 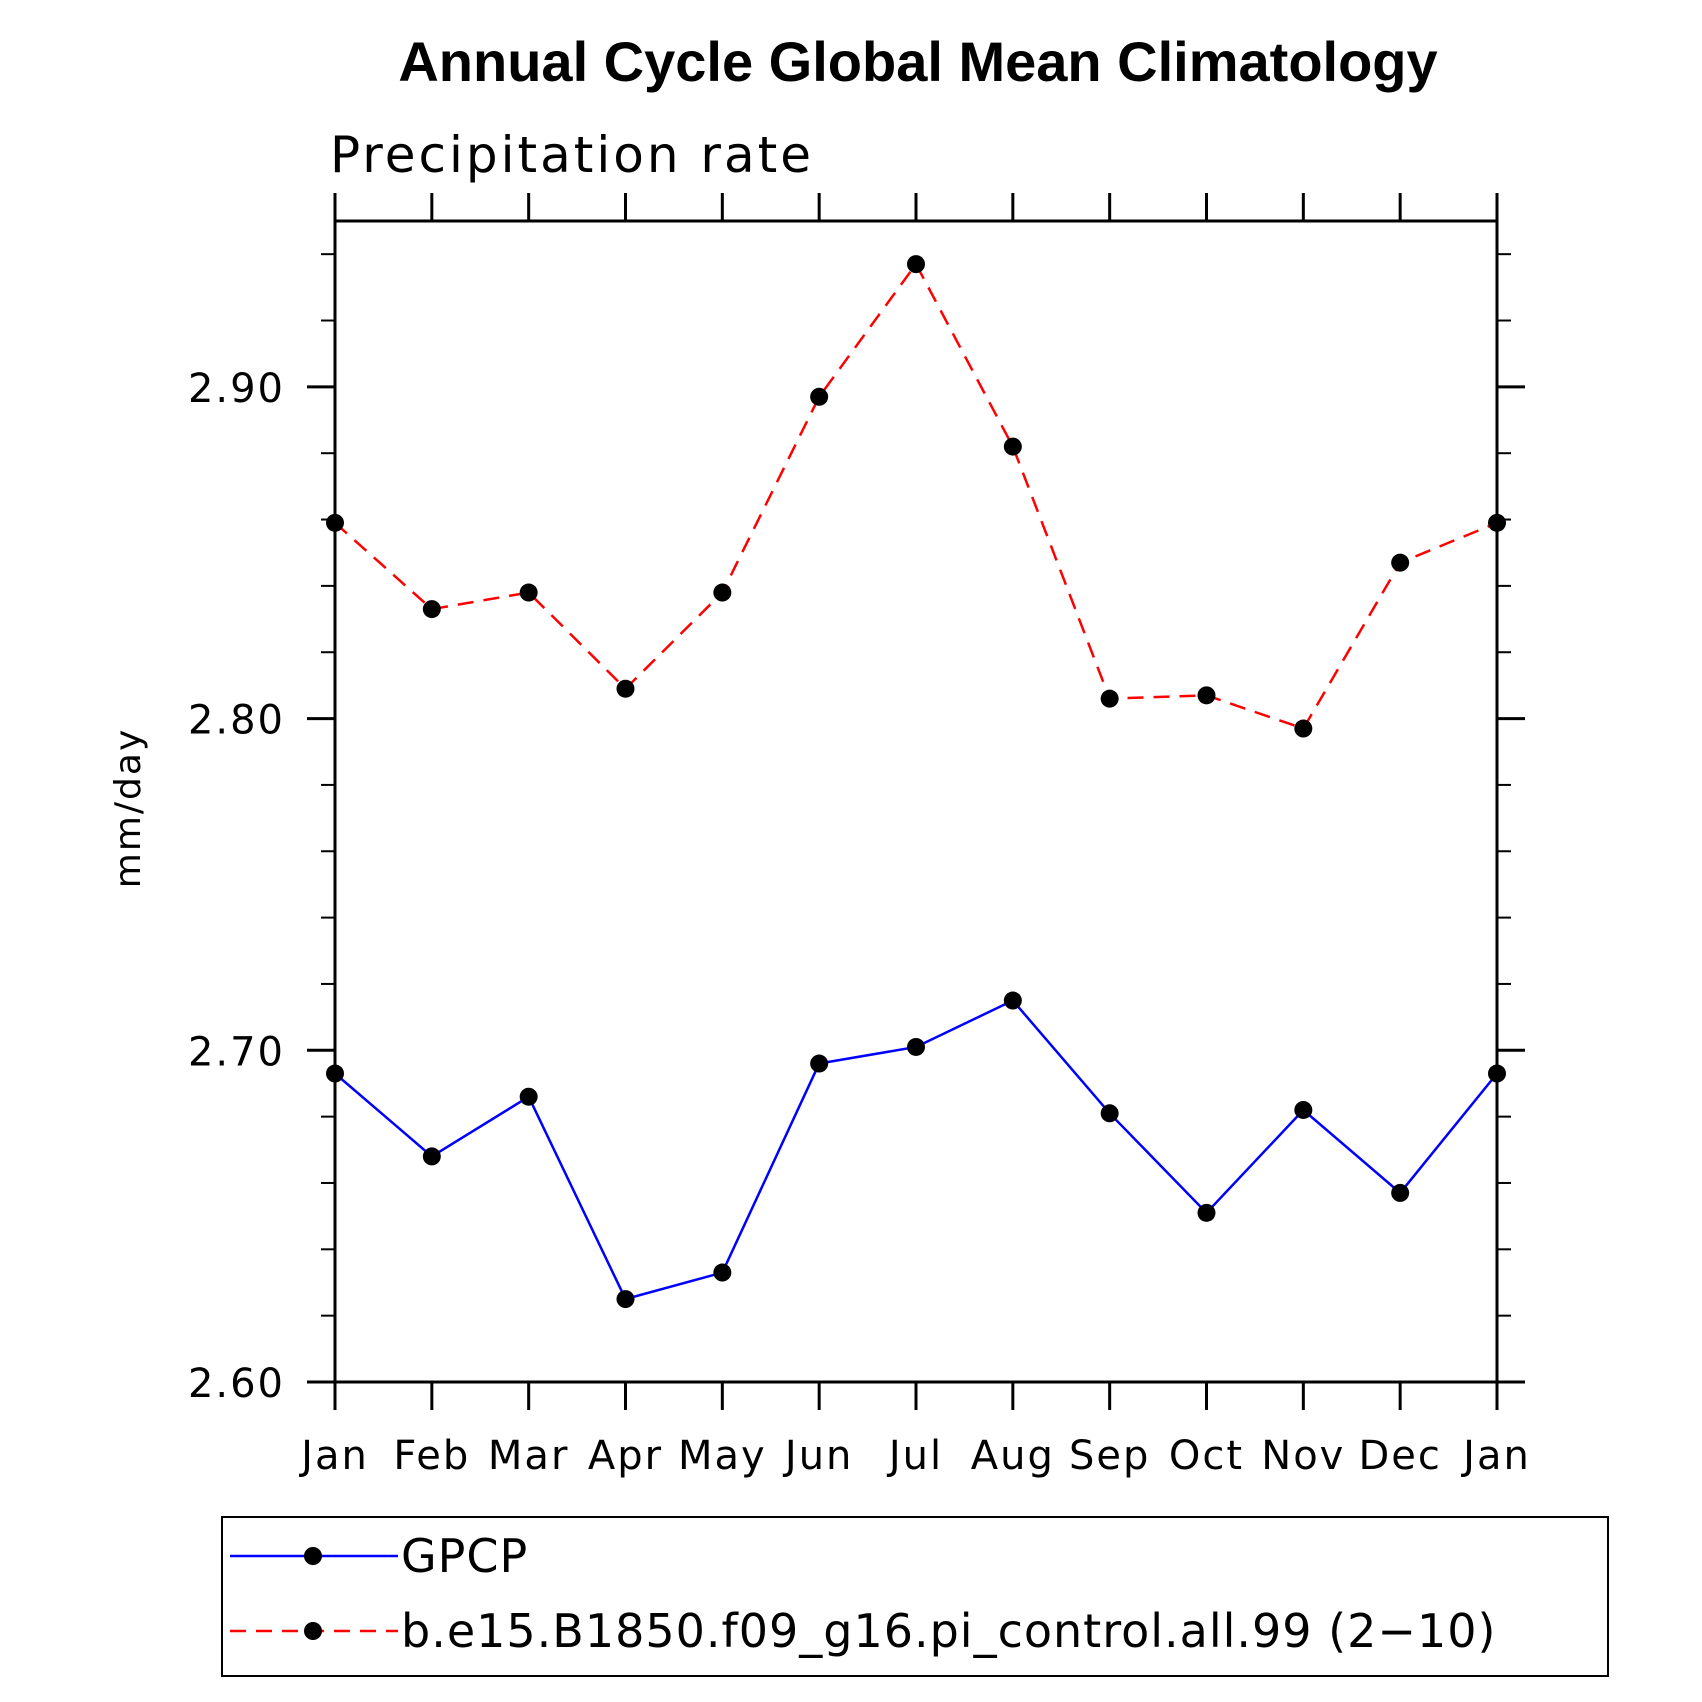 I want to click on y-tick-label: 2.80, so click(x=236, y=721).